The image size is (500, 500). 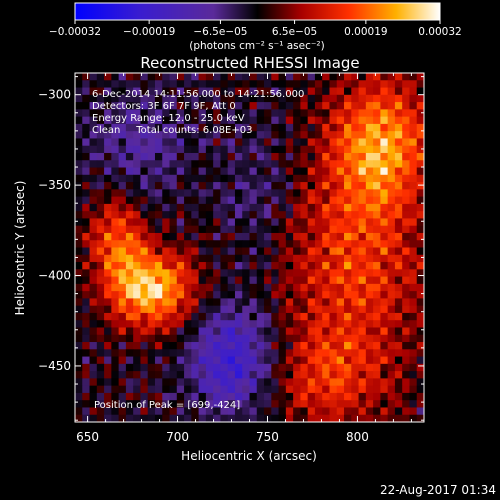 What do you see at coordinates (167, 405) in the screenshot?
I see `annotation-peak-position: Position of Peak = [699,-424]` at bounding box center [167, 405].